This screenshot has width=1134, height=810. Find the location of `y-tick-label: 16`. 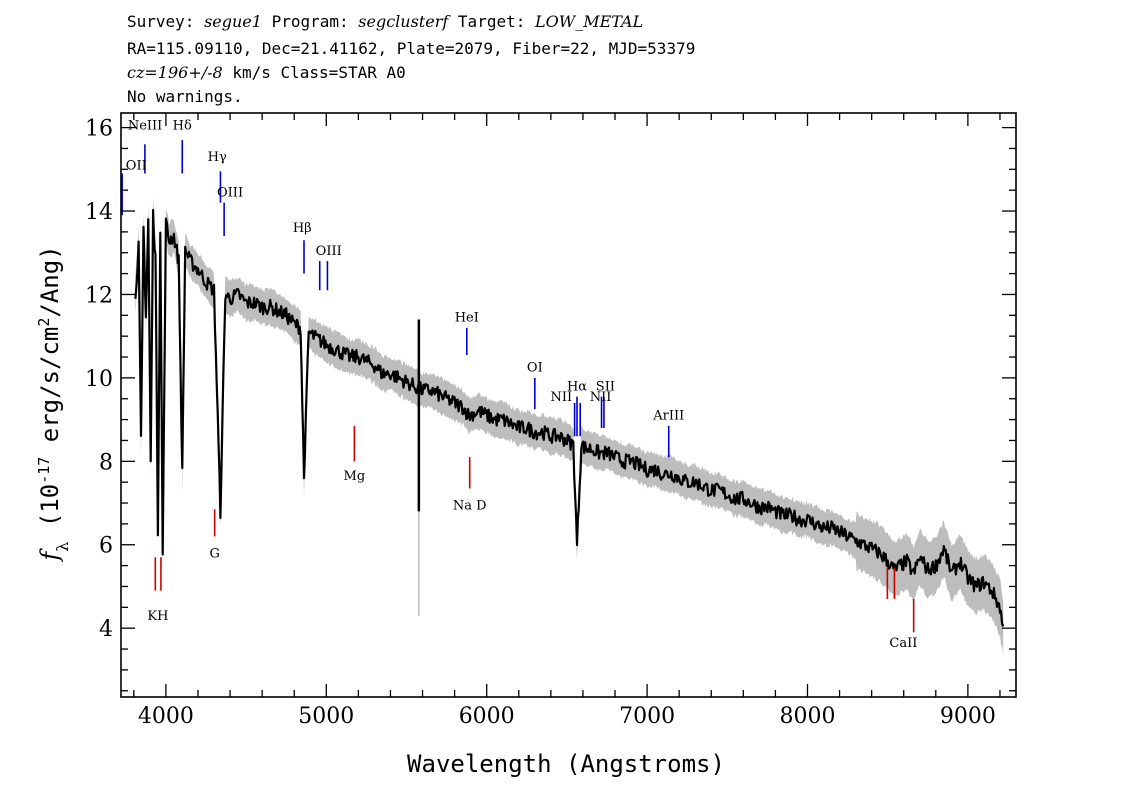

y-tick-label: 16 is located at coordinates (99, 129).